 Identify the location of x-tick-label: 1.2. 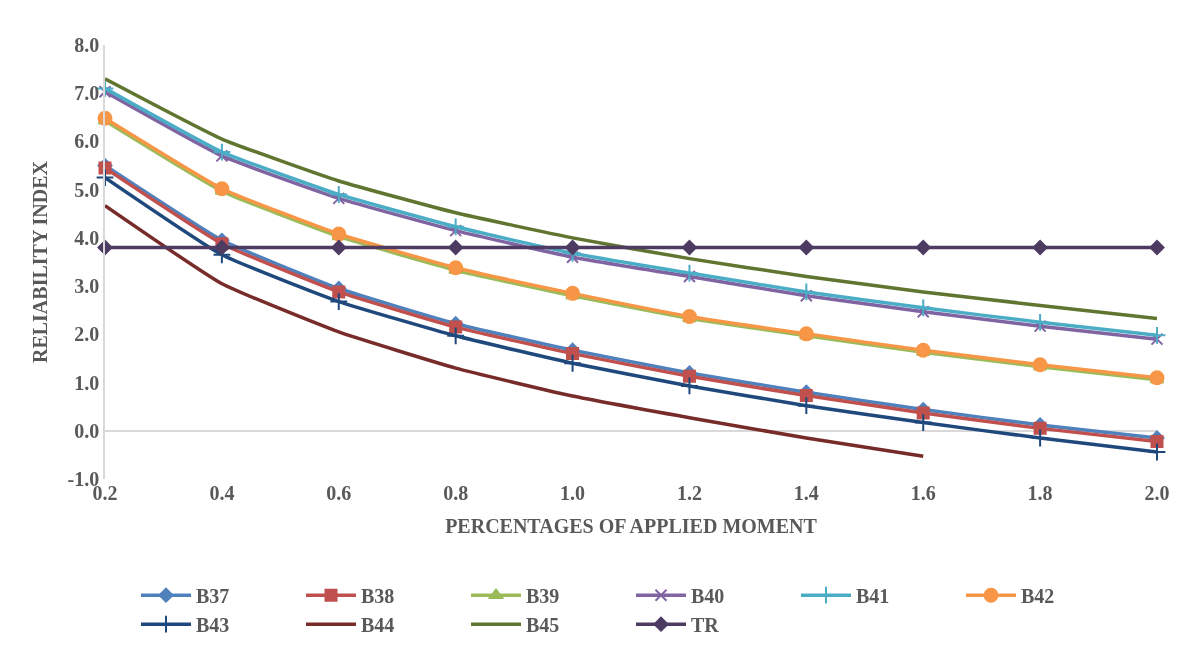
(689, 493).